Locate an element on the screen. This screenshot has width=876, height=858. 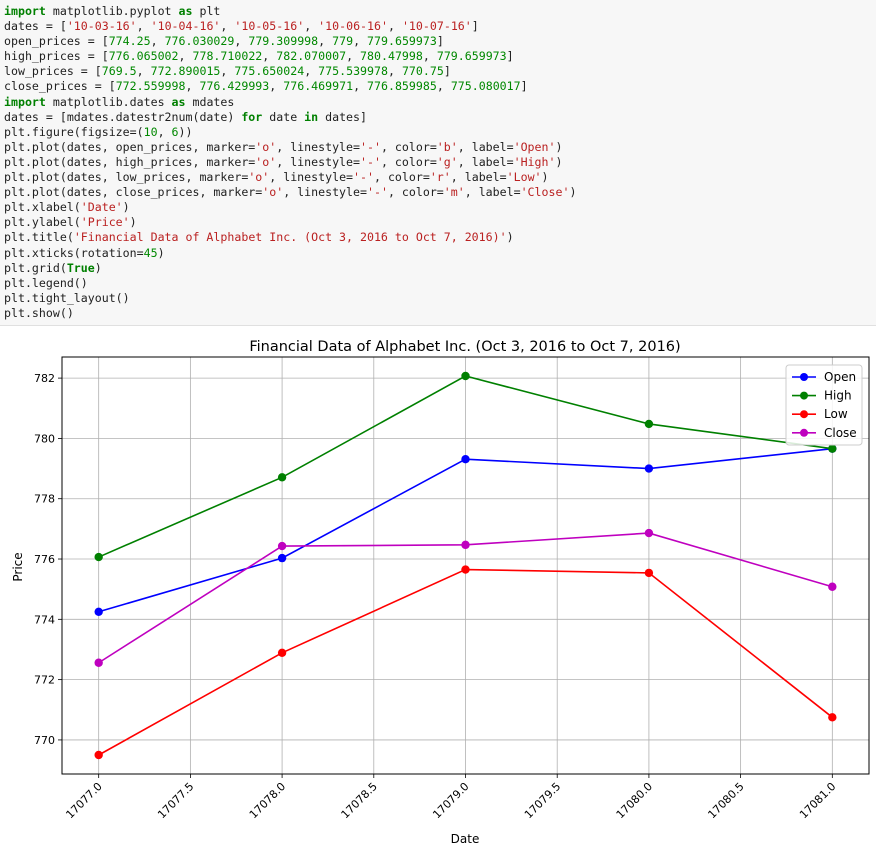
code-token: as is located at coordinates (178, 101).